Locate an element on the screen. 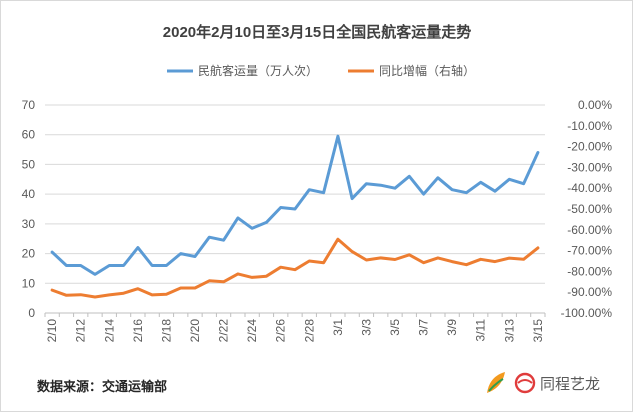 The width and height of the screenshot is (633, 412). right-tick-label: -10.00% is located at coordinates (589, 126).